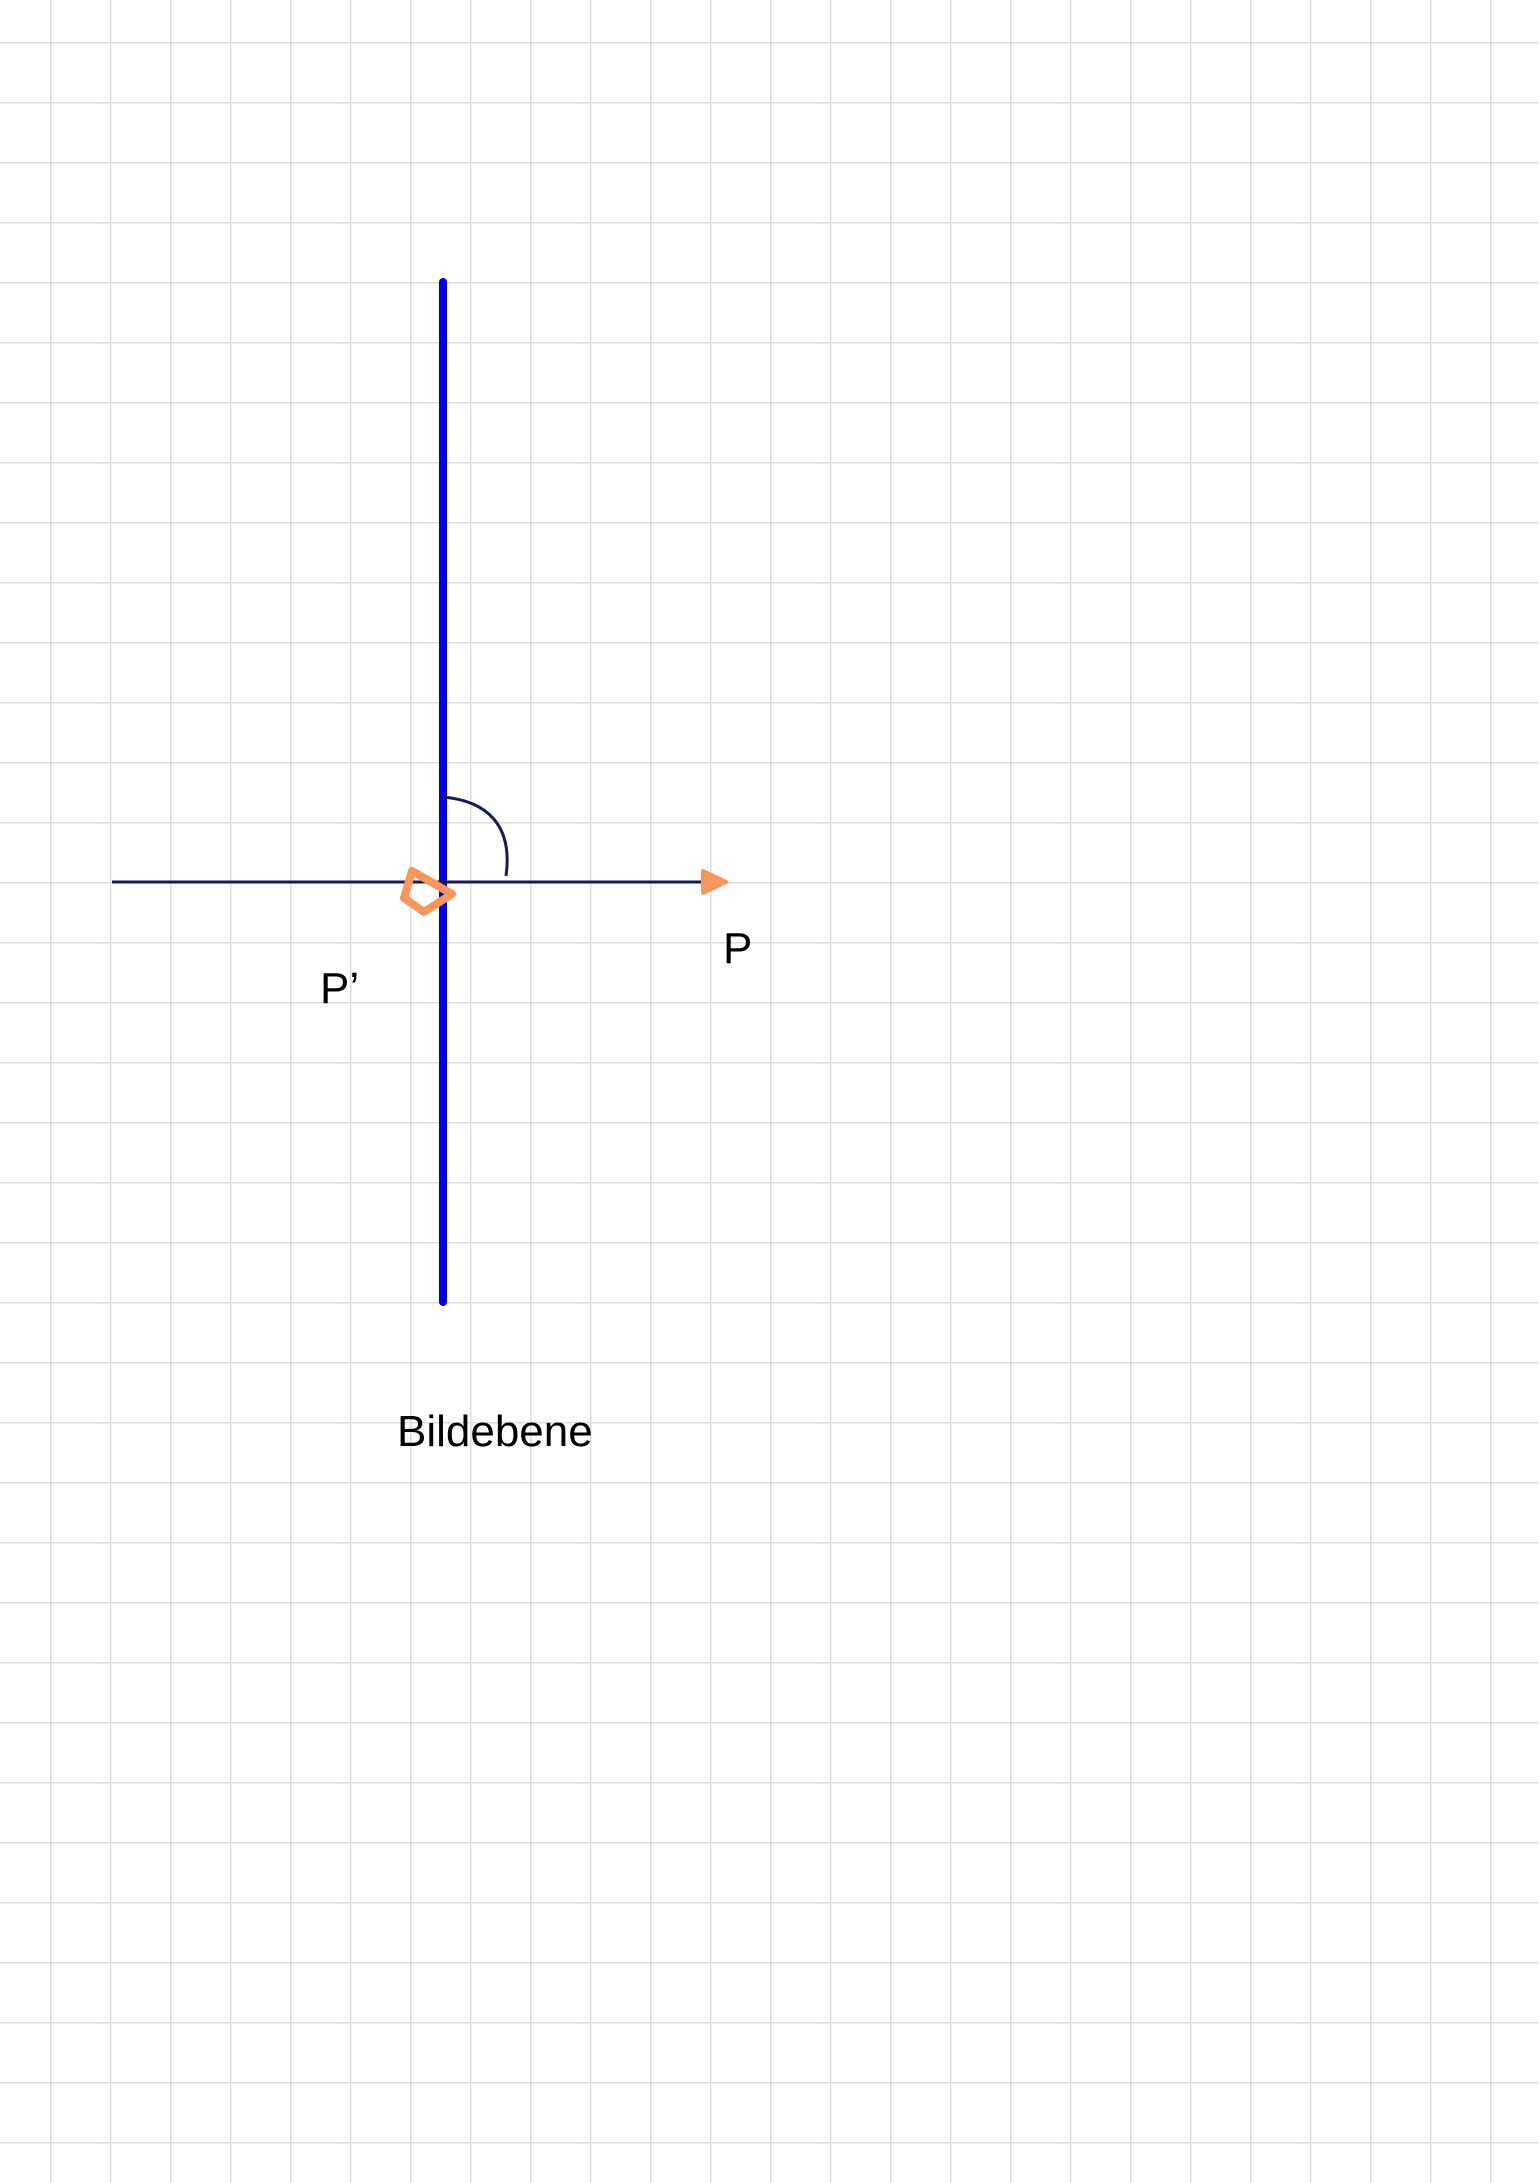 Image resolution: width=1539 pixels, height=2183 pixels. What do you see at coordinates (339, 988) in the screenshot?
I see `point-p-prime-label: P’` at bounding box center [339, 988].